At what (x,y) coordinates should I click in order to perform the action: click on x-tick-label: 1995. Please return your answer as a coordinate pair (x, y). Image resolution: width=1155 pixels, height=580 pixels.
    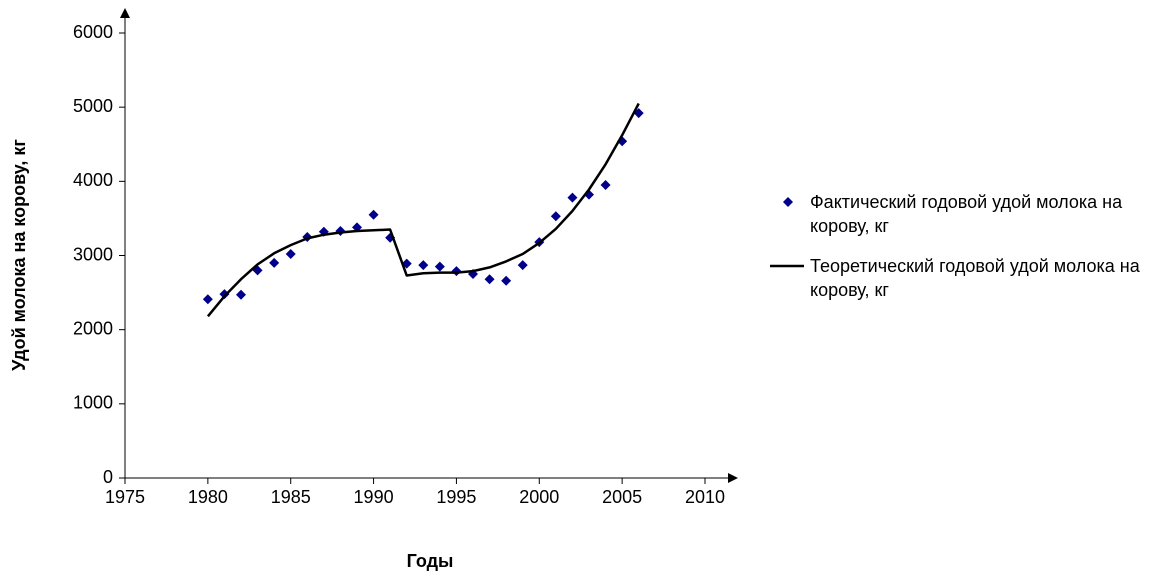
    Looking at the image, I should click on (456, 497).